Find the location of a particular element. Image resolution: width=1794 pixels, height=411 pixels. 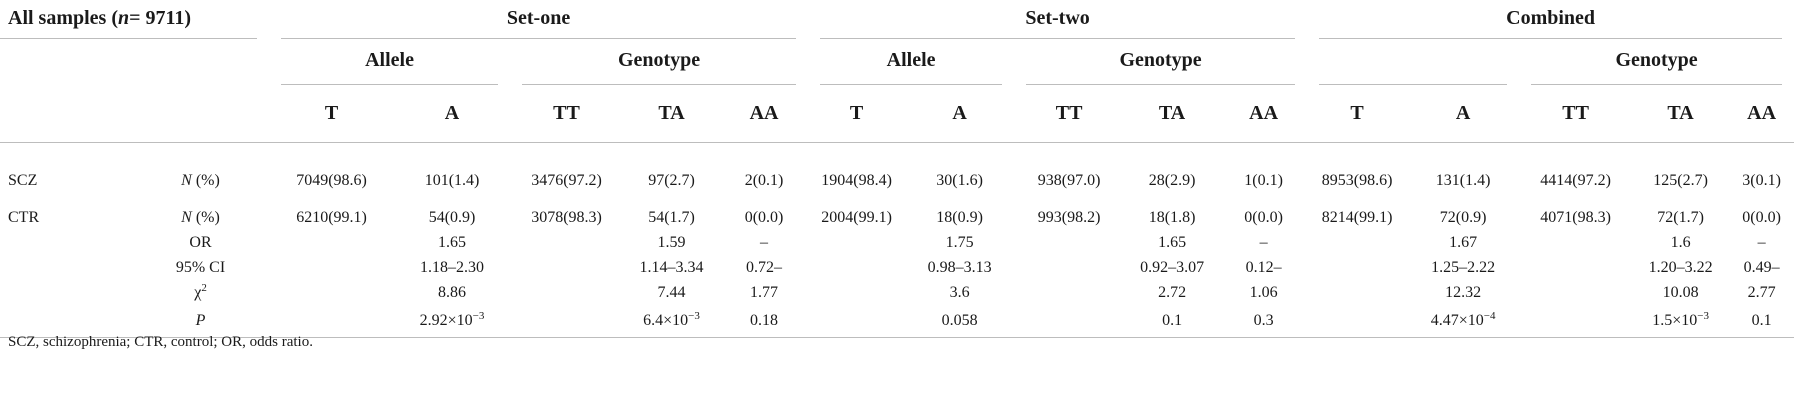

data-cell: 3078(98.3) is located at coordinates (566, 217).